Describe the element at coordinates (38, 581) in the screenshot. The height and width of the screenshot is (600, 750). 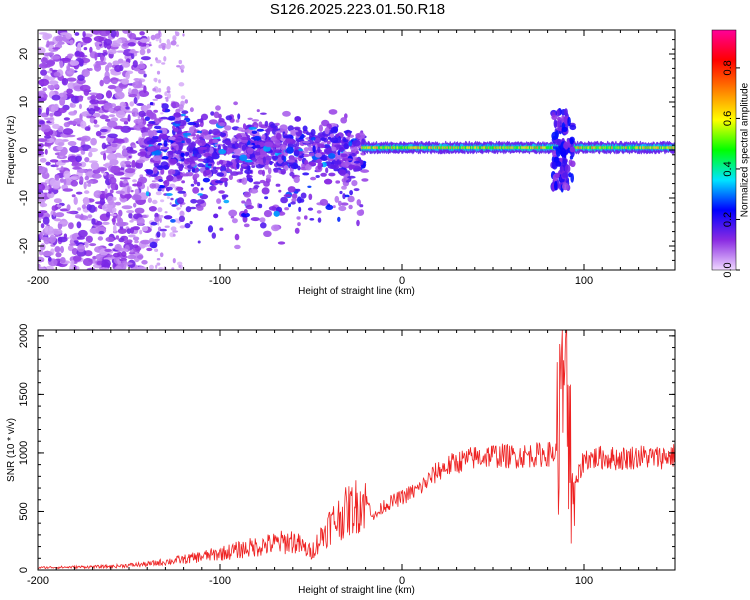
I see `snr-x-tick-label: -200` at that location.